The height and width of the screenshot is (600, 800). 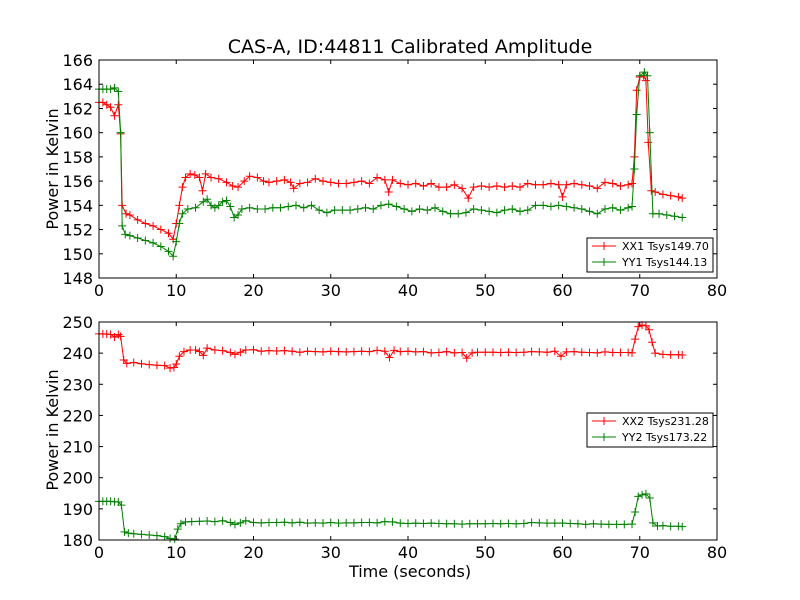 I want to click on bottom-chart-y-tick-label-2: 200, so click(x=77, y=478).